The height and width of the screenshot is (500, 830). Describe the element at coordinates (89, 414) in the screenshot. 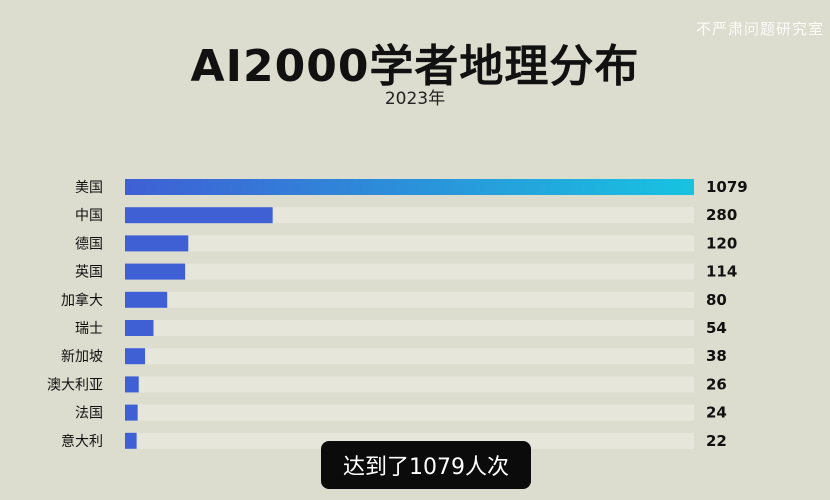

I see `category-label: 法国` at that location.